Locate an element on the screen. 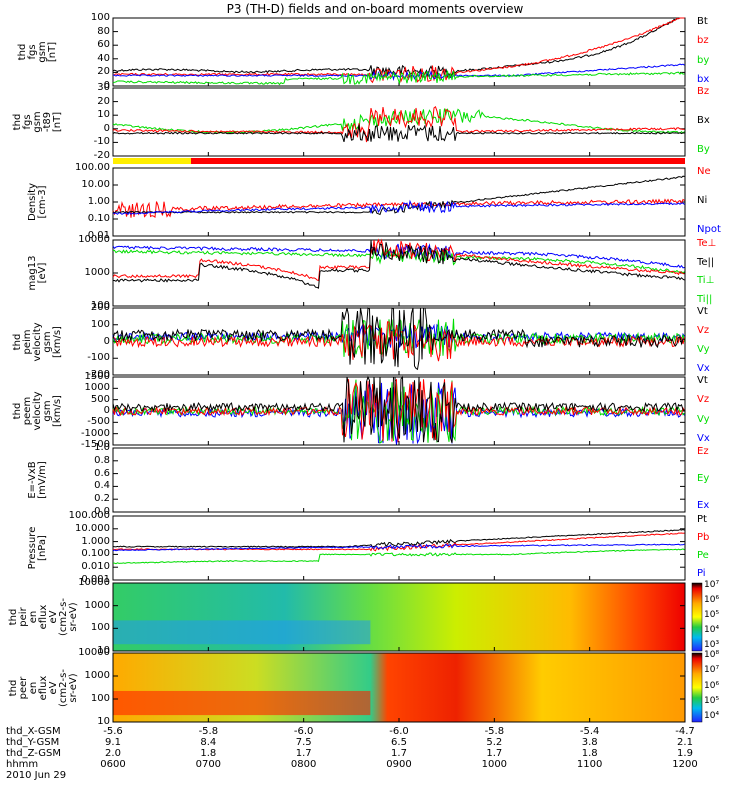 The image size is (750, 800). legend-density-1: Ni is located at coordinates (702, 200).